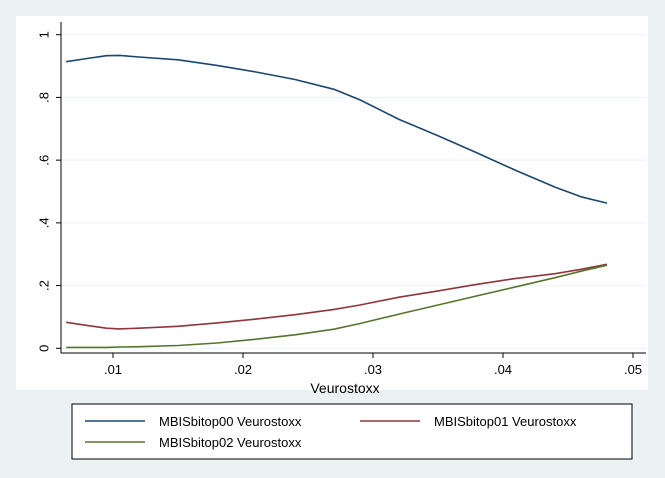 Image resolution: width=665 pixels, height=478 pixels. I want to click on y-tick-label: .8, so click(44, 97).